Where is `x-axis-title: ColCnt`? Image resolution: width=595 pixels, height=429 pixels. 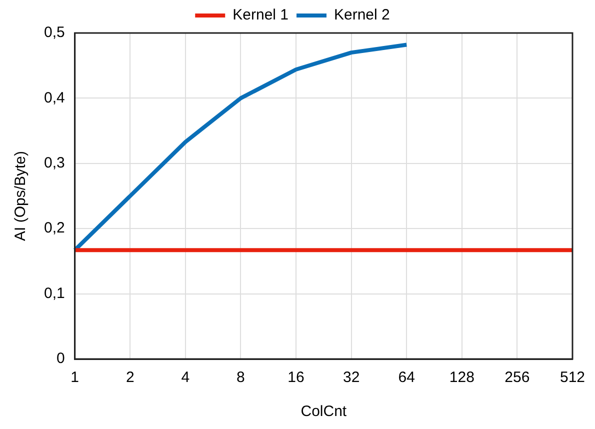 x-axis-title: ColCnt is located at coordinates (324, 411).